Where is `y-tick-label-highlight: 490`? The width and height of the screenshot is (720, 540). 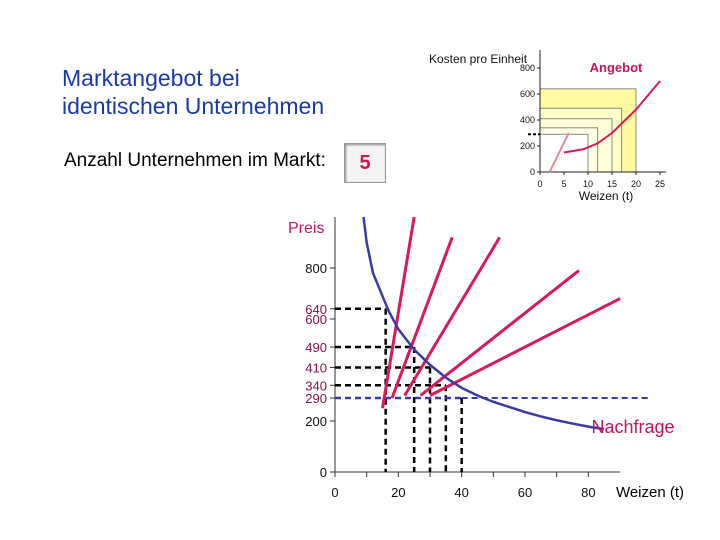 y-tick-label-highlight: 490 is located at coordinates (316, 347).